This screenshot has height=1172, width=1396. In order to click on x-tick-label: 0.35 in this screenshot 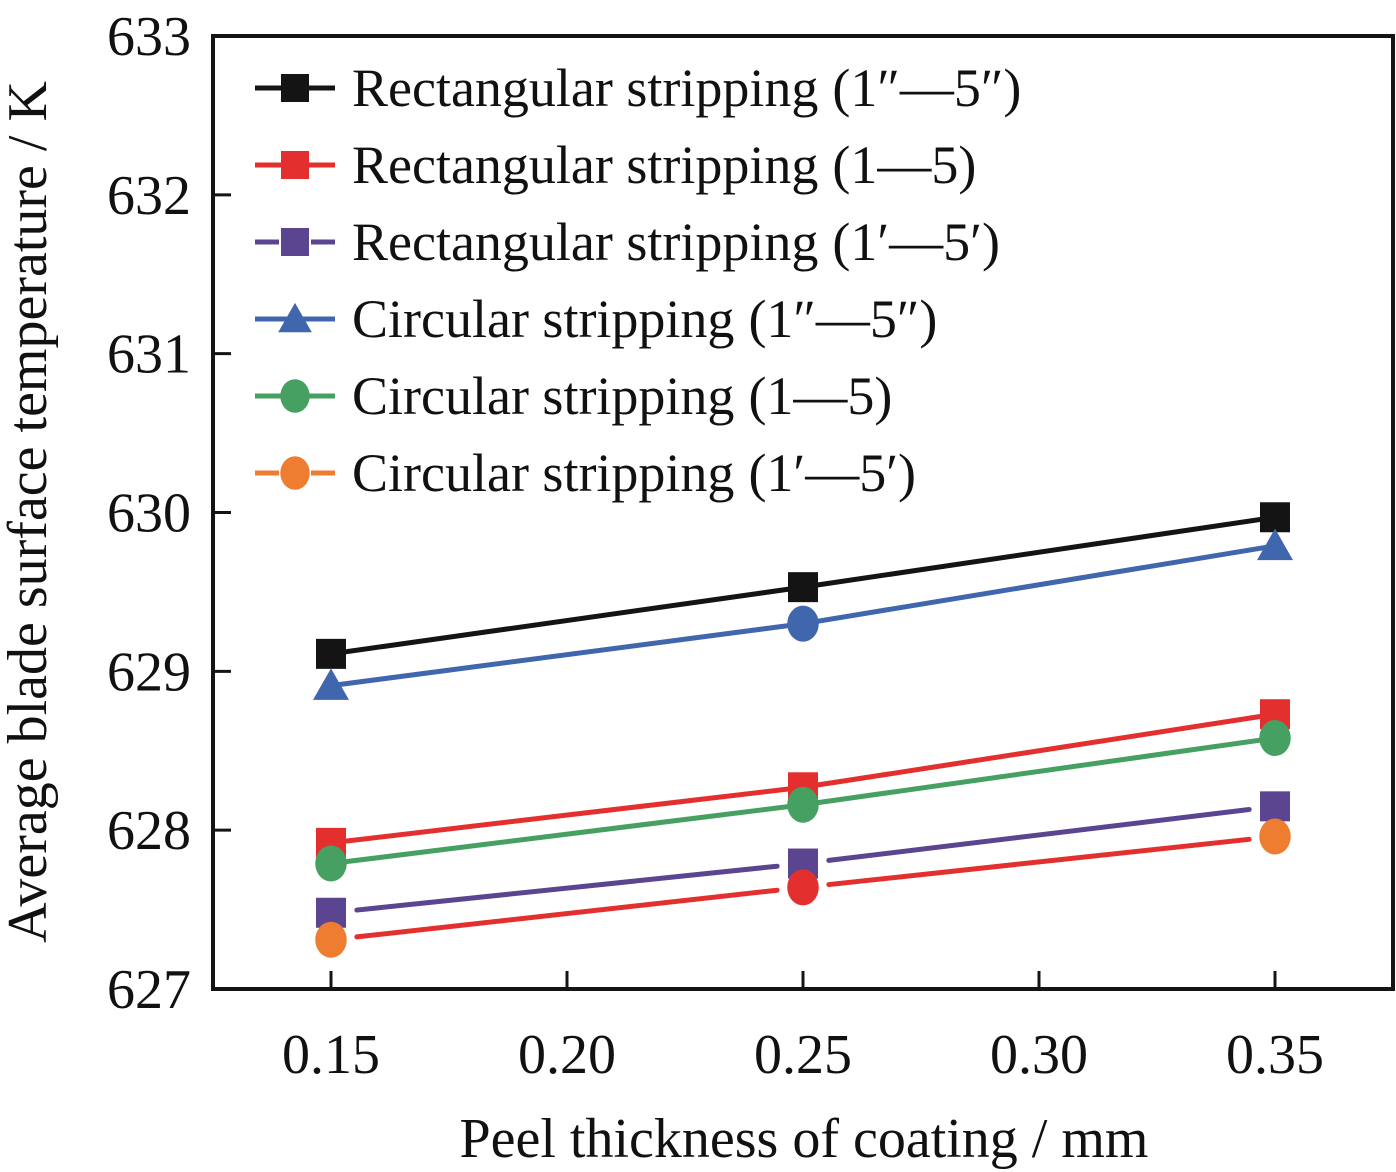, I will do `click(1275, 1055)`.